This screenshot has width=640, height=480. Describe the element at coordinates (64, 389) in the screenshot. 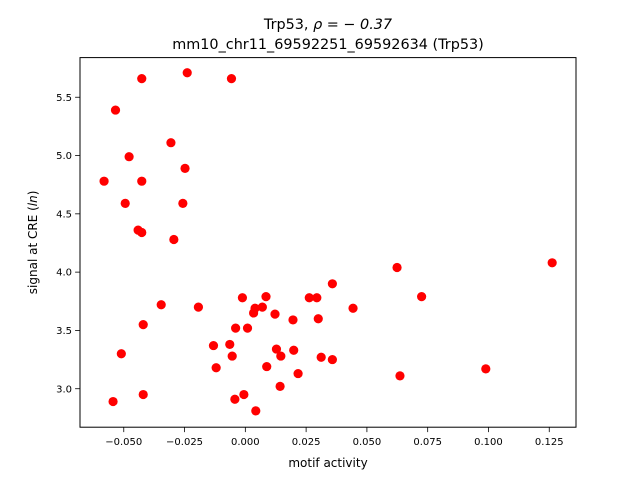

I see `y-tick-label: 3.0` at that location.